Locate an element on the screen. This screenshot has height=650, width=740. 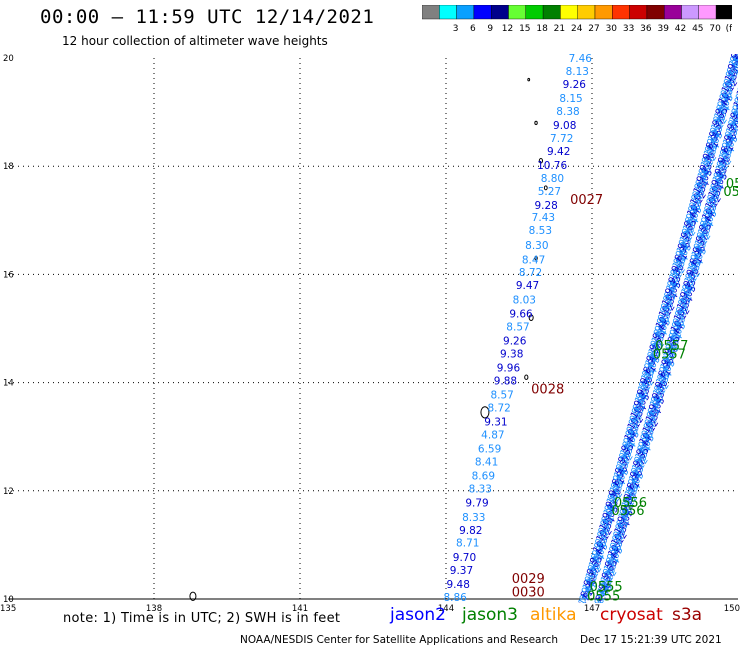
y-tick-label: 10 is located at coordinates (8, 600).